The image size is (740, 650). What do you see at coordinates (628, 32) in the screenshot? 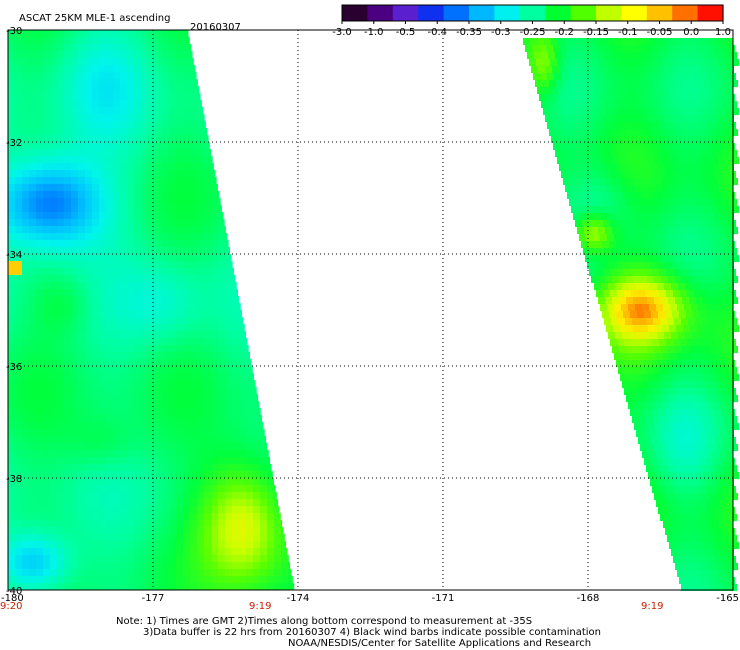
I see `colorbar-tick-label: -0.1` at bounding box center [628, 32].